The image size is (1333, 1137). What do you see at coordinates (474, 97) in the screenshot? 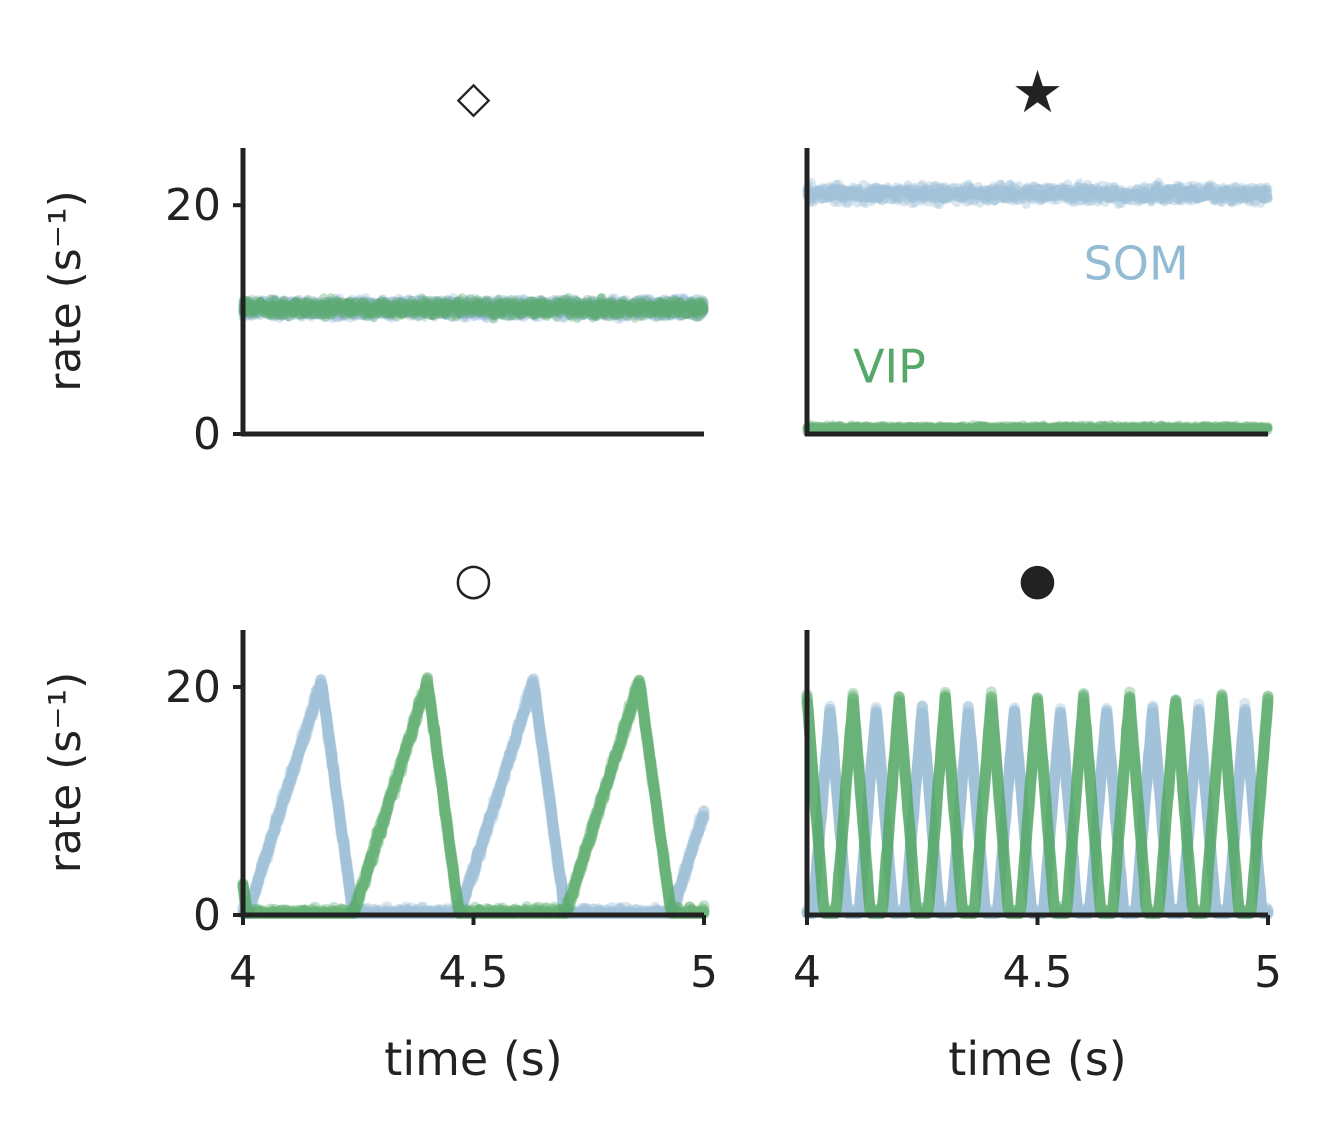
I see `panel-marker-title: ◇` at bounding box center [474, 97].